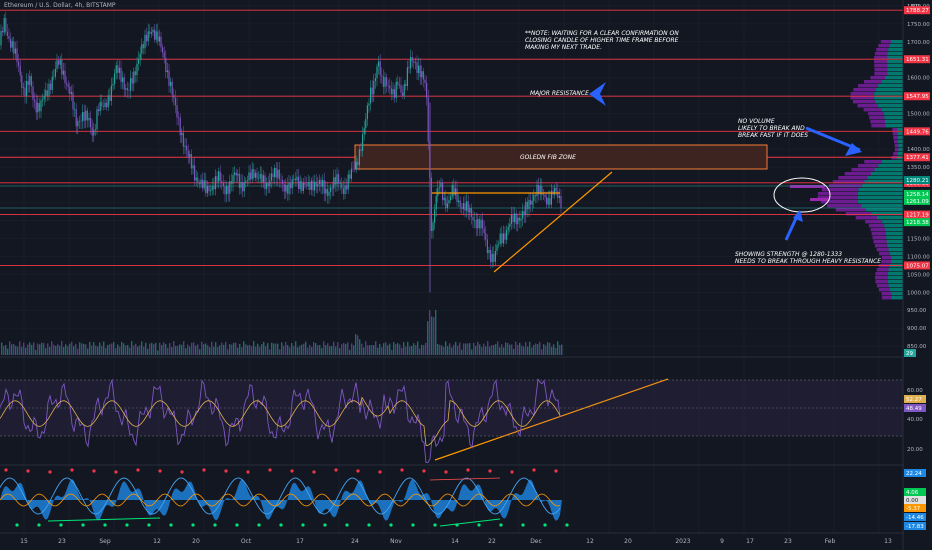 This screenshot has height=550, width=932. I want to click on time-tick: 13, so click(888, 541).